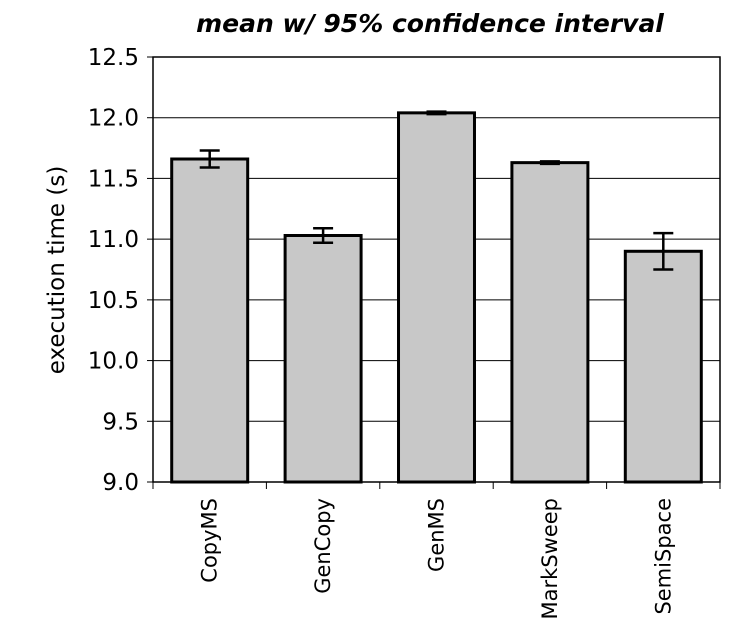 The image size is (734, 642). I want to click on chart-title: mean w/ 95% confidence interval, so click(430, 23).